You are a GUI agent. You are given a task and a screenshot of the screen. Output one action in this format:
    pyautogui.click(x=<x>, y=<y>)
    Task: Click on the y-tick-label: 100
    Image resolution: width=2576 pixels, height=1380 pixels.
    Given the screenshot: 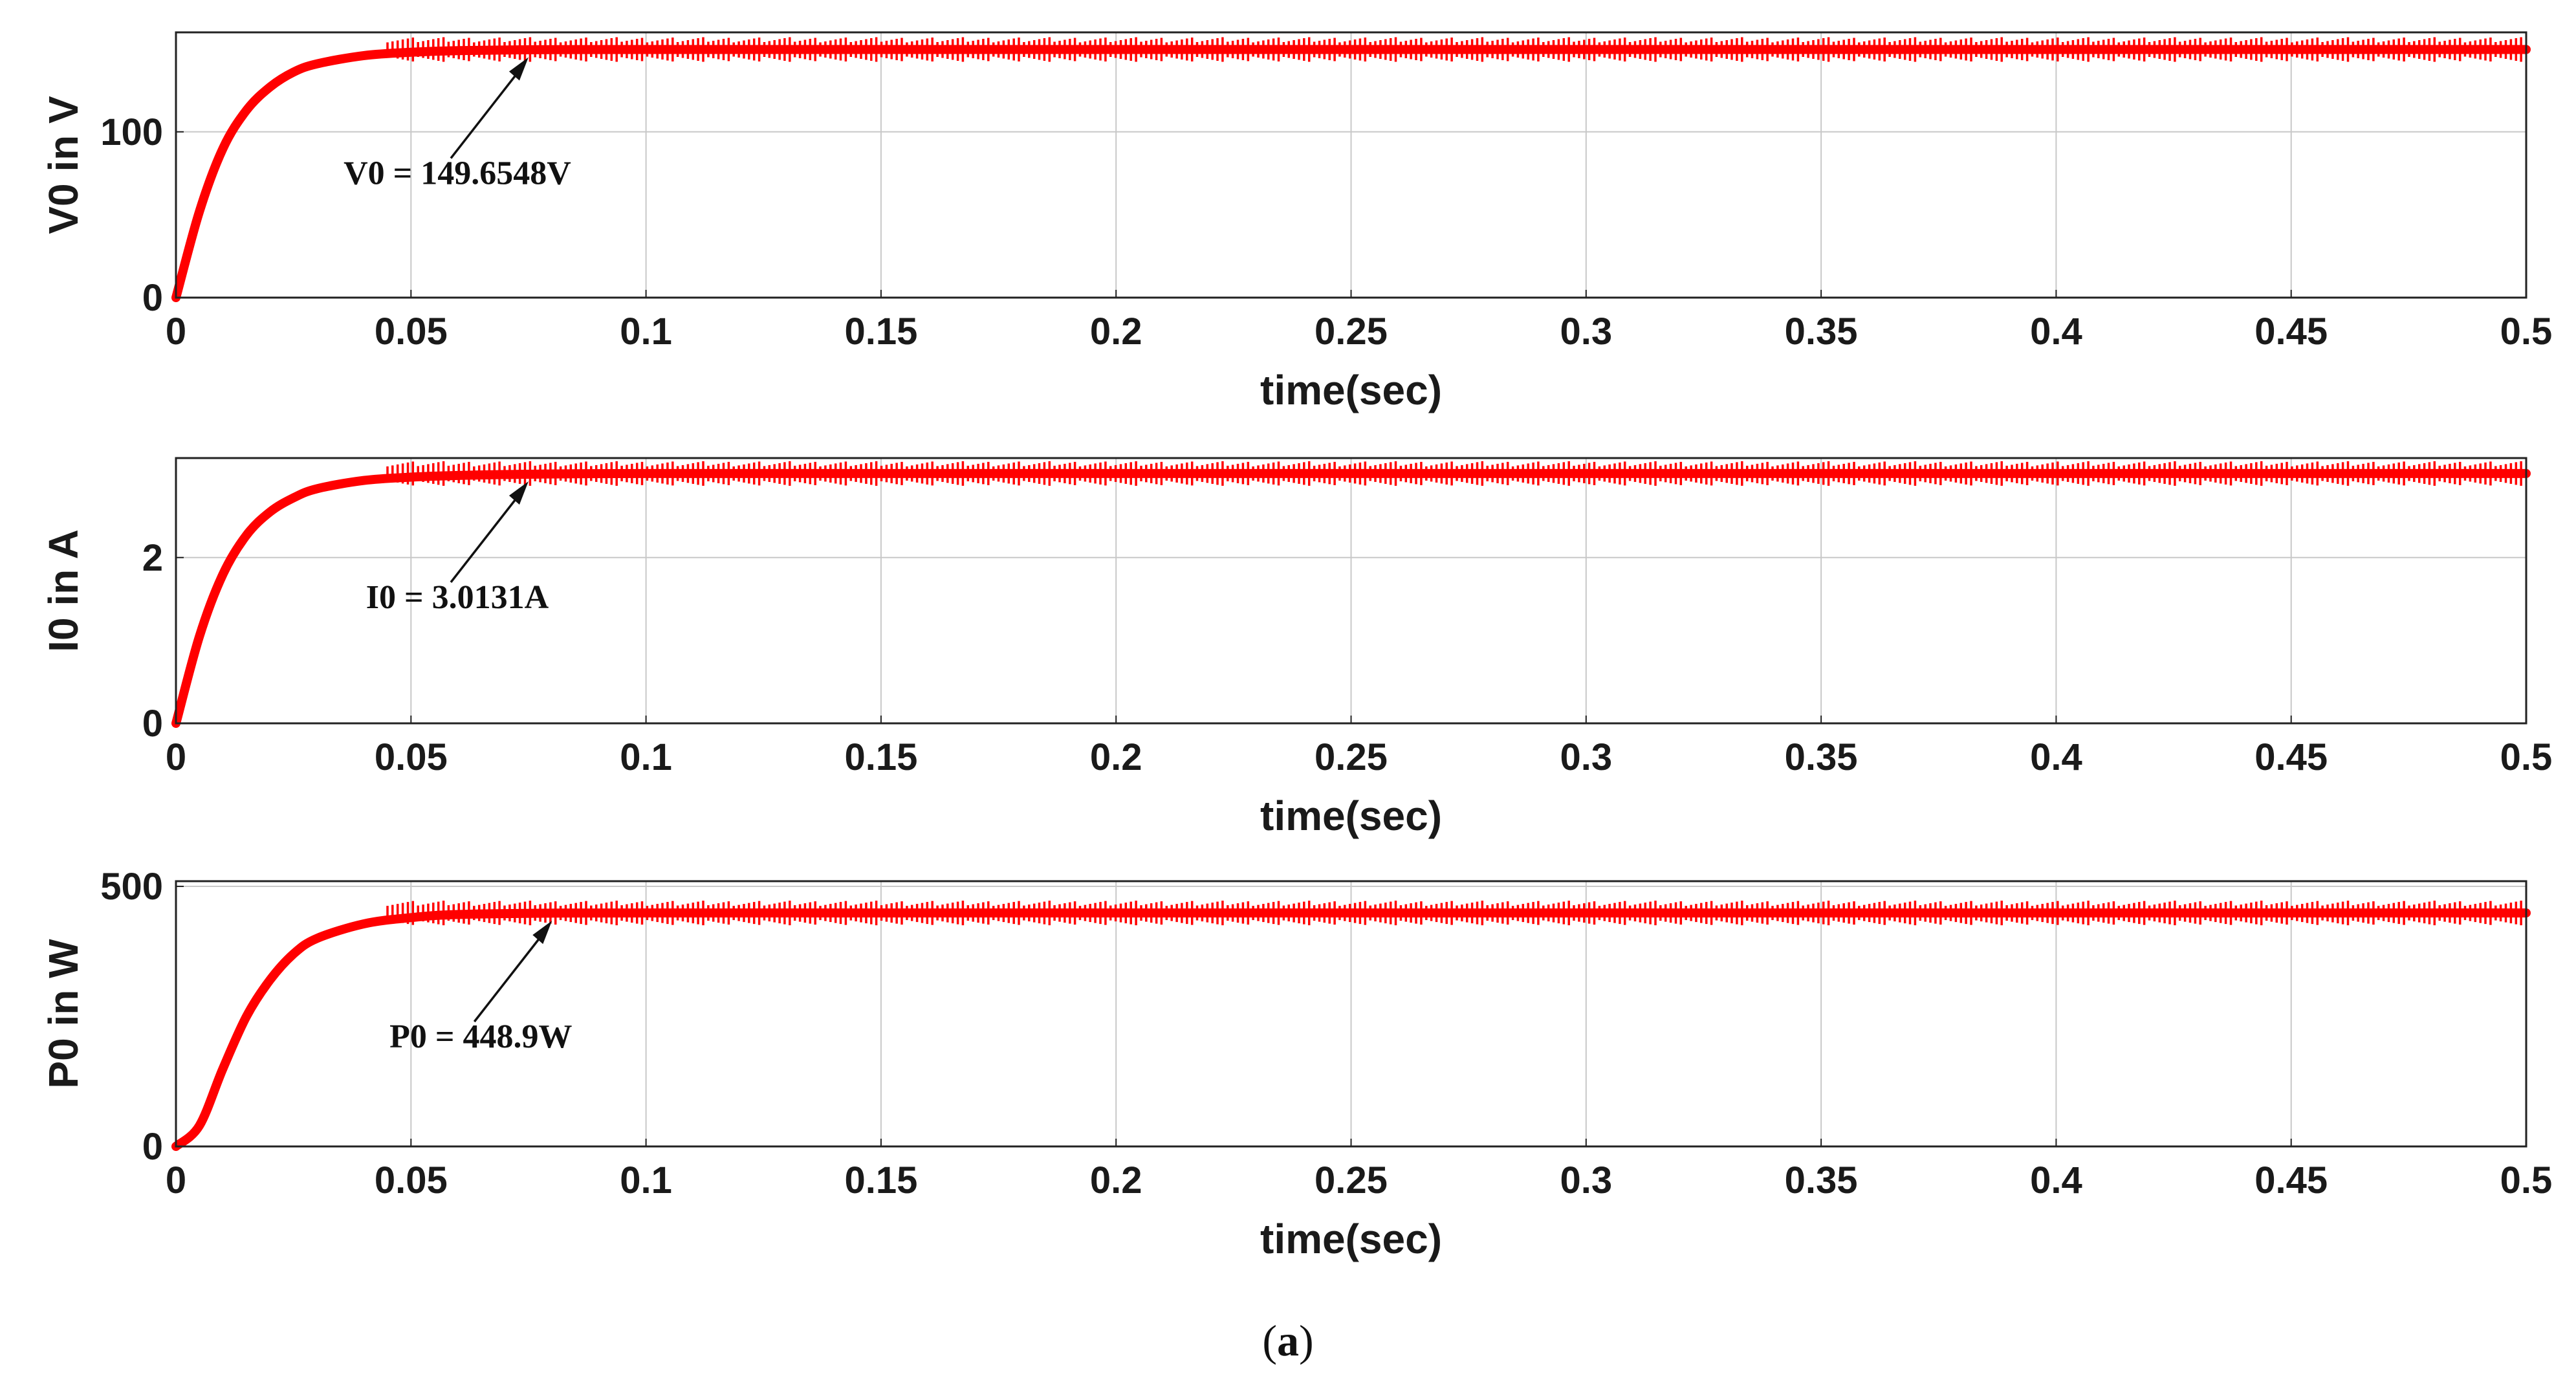 What is the action you would take?
    pyautogui.click(x=131, y=132)
    